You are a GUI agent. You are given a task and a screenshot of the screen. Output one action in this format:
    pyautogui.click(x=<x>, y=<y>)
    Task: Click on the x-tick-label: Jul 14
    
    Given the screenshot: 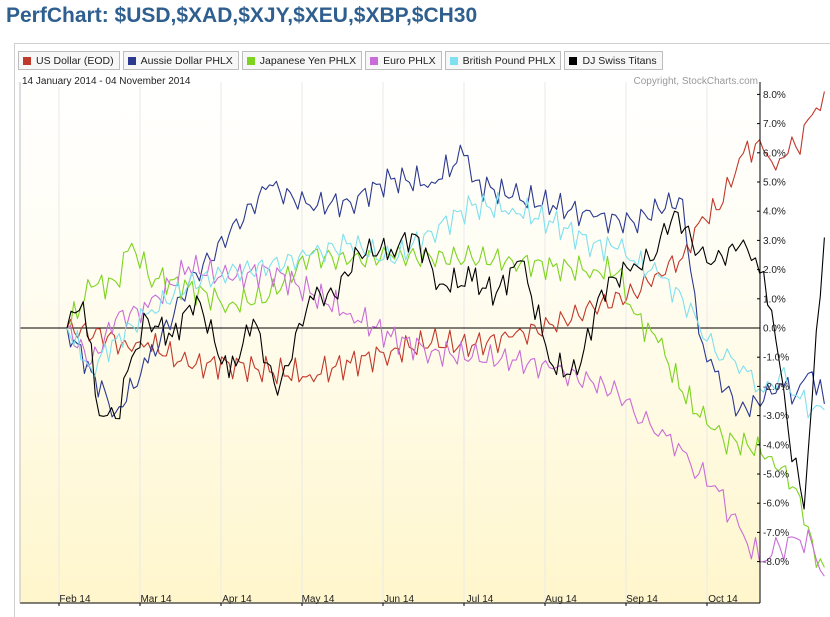 What is the action you would take?
    pyautogui.click(x=480, y=599)
    